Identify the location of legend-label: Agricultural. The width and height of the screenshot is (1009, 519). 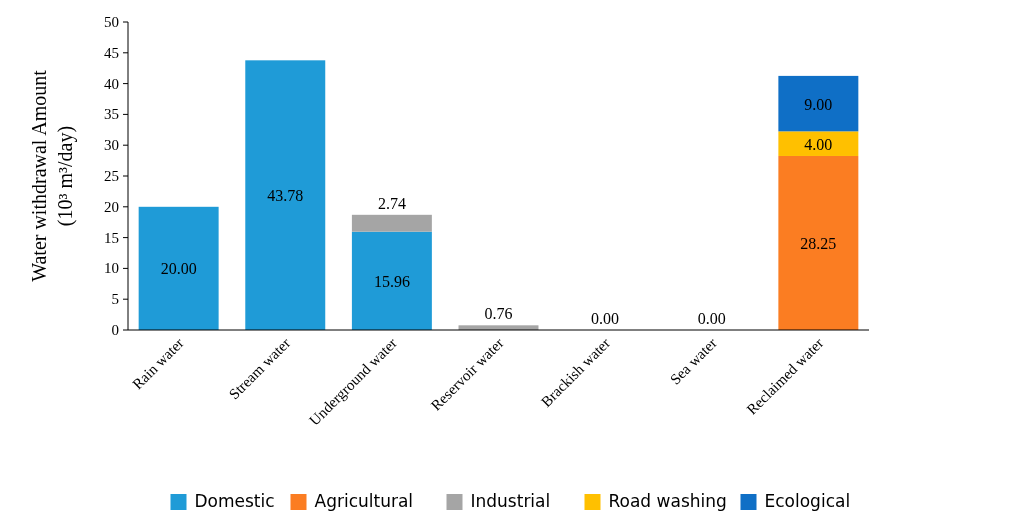
(364, 501).